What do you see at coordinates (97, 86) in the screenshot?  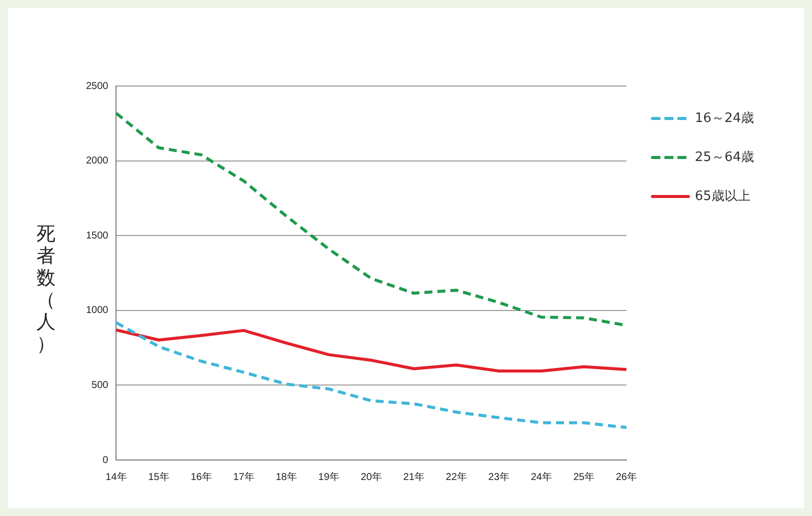 I see `y-tick-label: 2500` at bounding box center [97, 86].